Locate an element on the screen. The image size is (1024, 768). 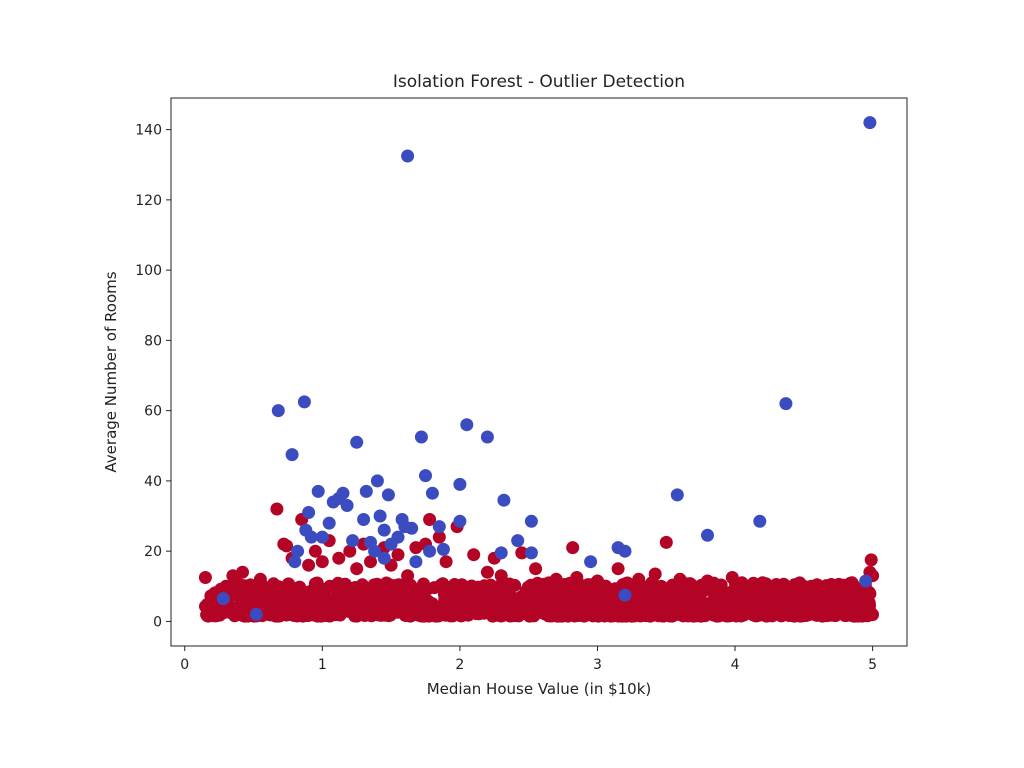
x-tick-label: 1 is located at coordinates (322, 665).